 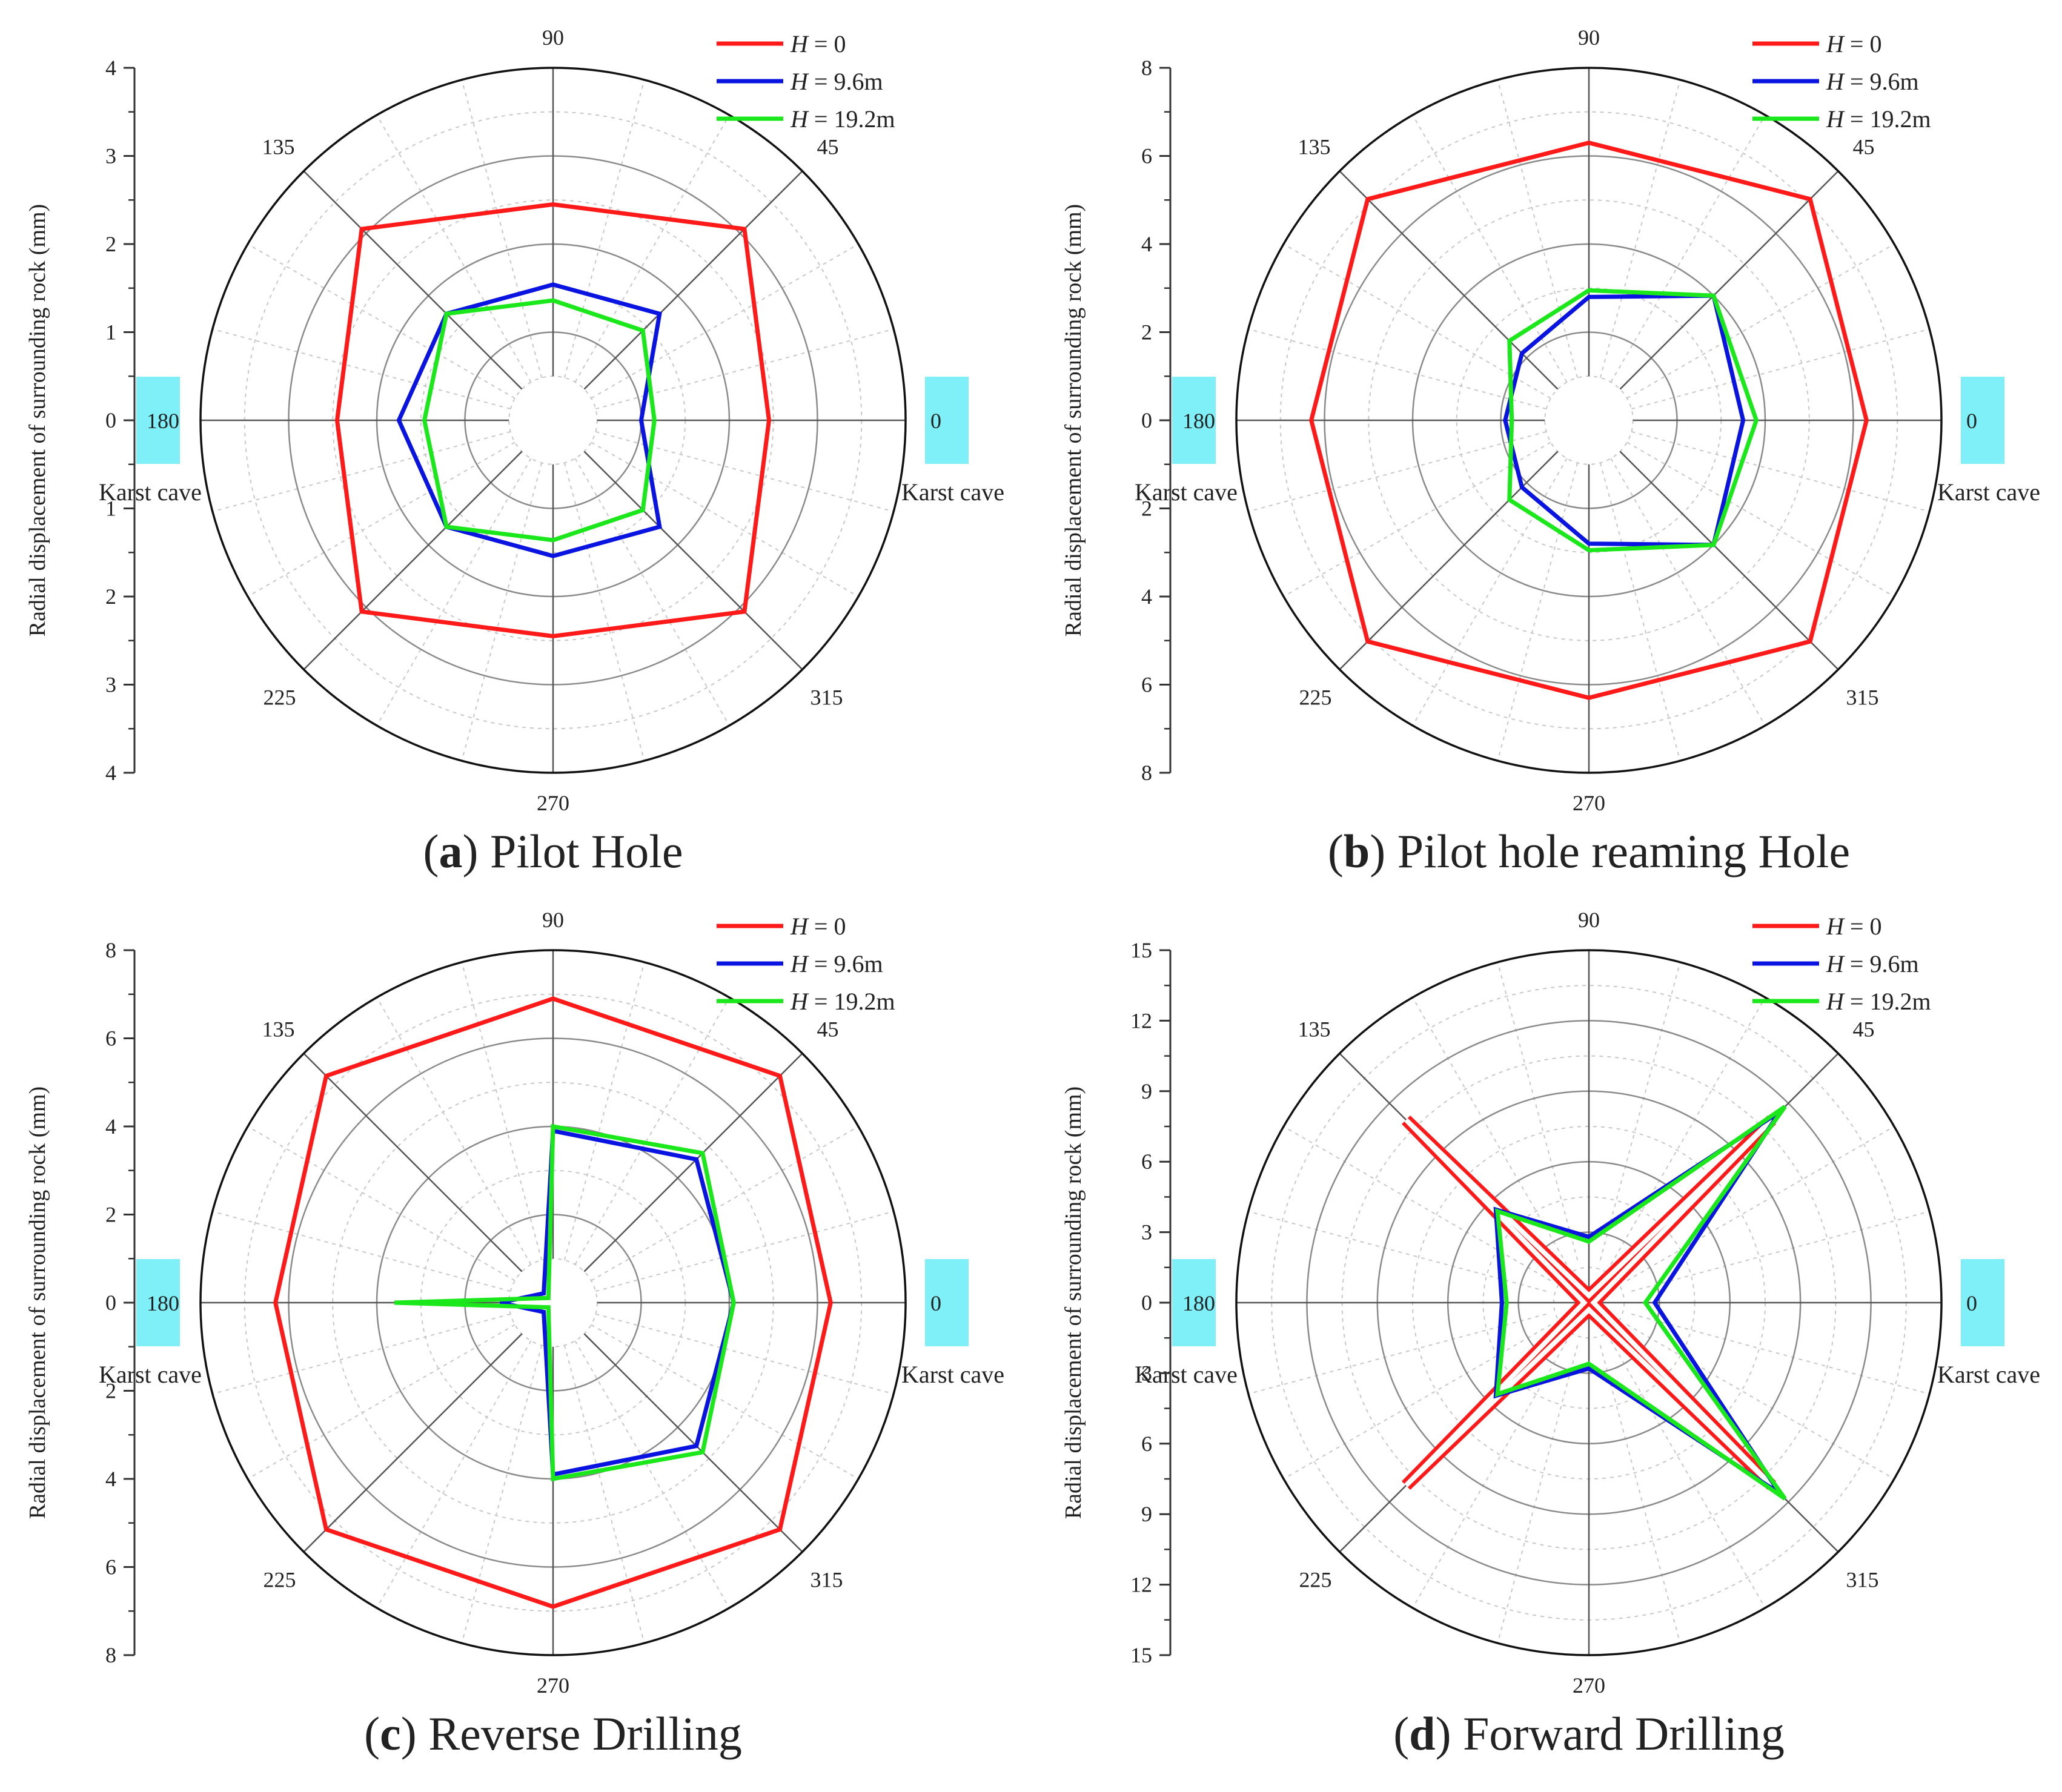 I want to click on angle-label: 225, so click(x=1315, y=697).